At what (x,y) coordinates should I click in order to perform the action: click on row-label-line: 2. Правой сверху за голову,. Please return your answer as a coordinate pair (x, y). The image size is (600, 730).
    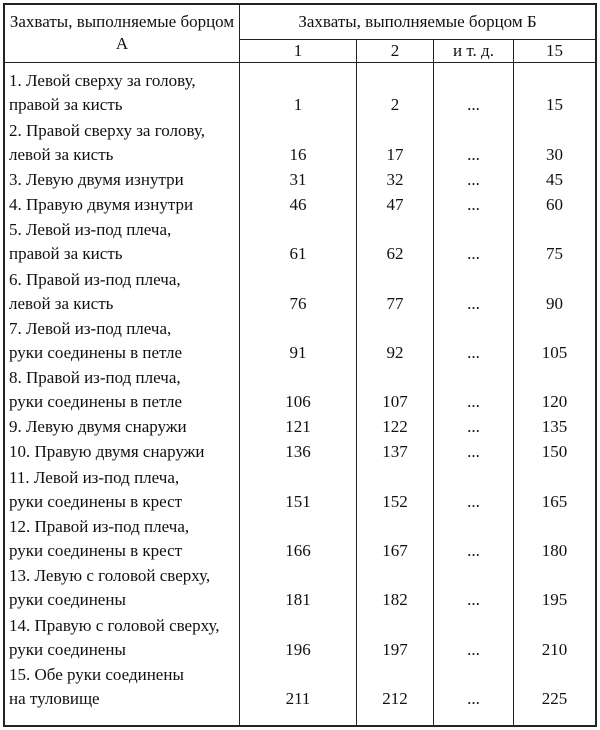
    Looking at the image, I should click on (107, 130).